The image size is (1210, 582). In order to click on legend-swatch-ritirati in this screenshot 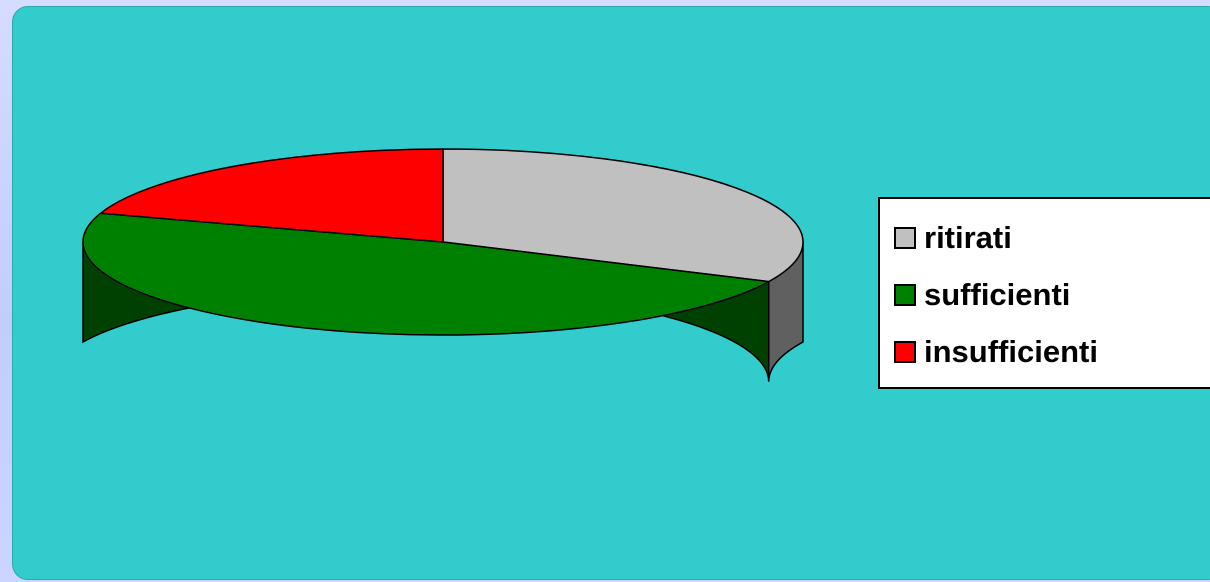, I will do `click(905, 237)`.